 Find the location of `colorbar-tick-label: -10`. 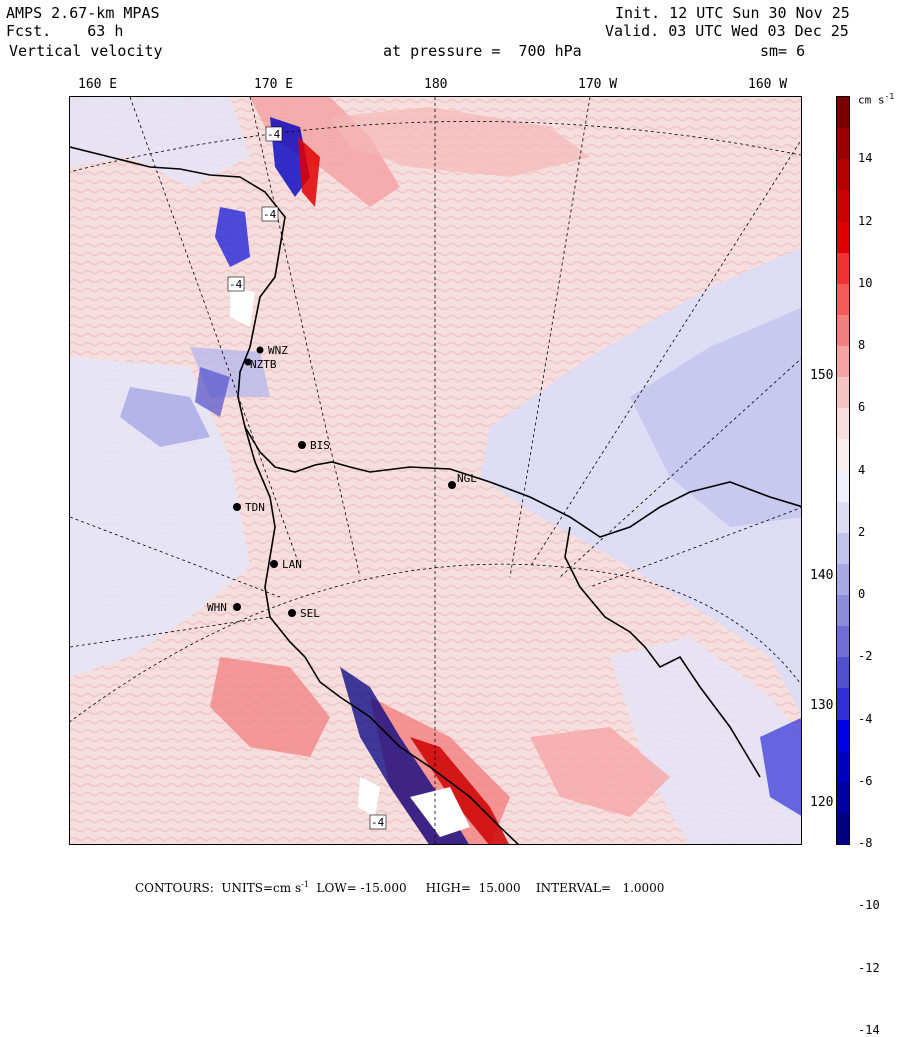

colorbar-tick-label: -10 is located at coordinates (869, 905).